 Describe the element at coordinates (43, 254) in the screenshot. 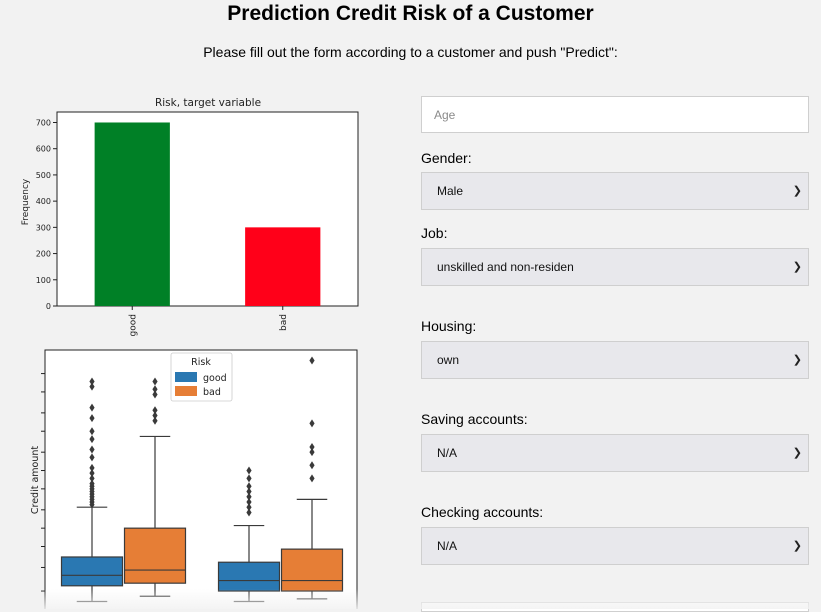

I see `y-tick-label: 200` at that location.